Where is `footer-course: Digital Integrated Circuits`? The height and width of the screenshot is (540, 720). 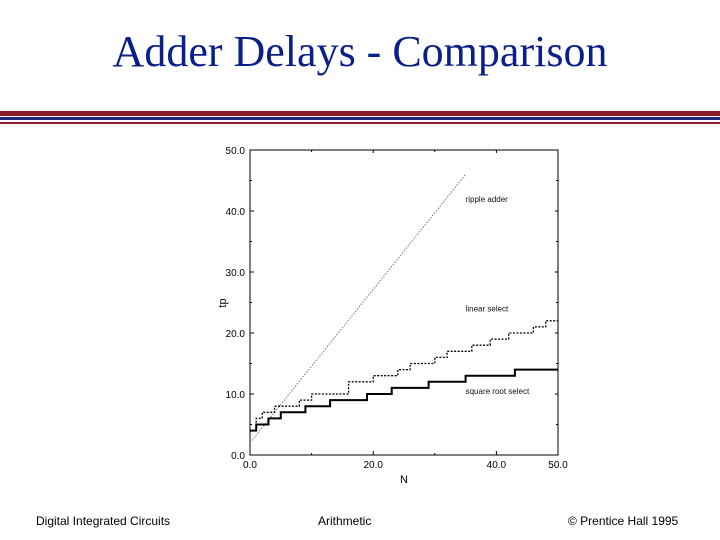
footer-course: Digital Integrated Circuits is located at coordinates (103, 521).